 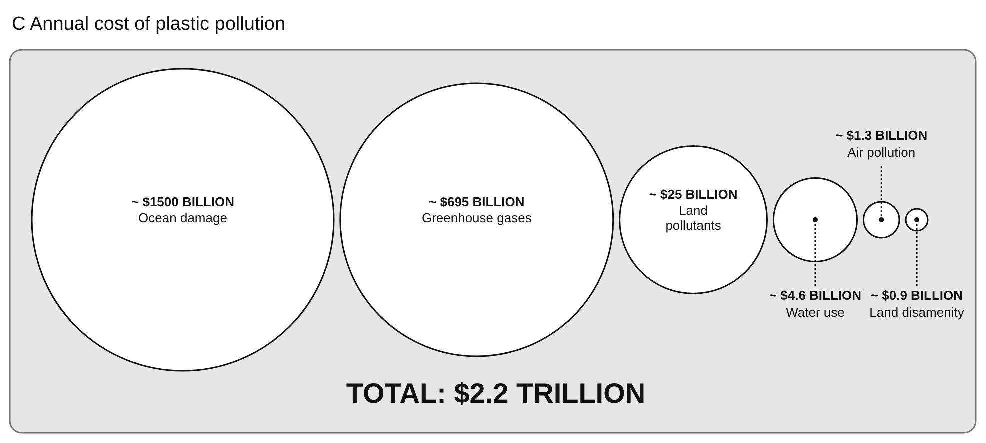 What do you see at coordinates (693, 194) in the screenshot?
I see `data-label: ~ $25 BILLION` at bounding box center [693, 194].